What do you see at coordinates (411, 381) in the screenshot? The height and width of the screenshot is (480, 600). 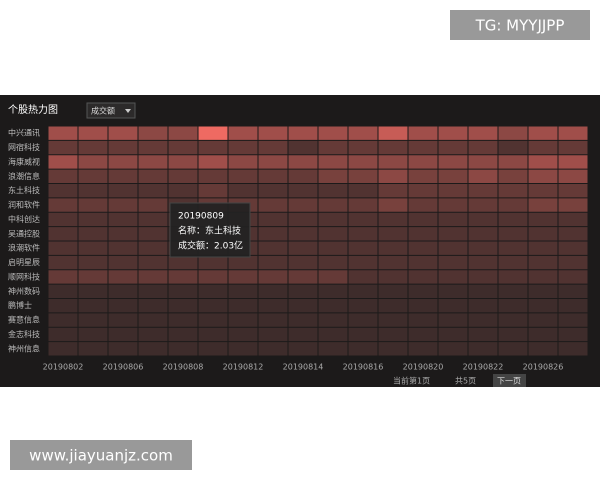 I see `page-current: 当前第1页` at bounding box center [411, 381].